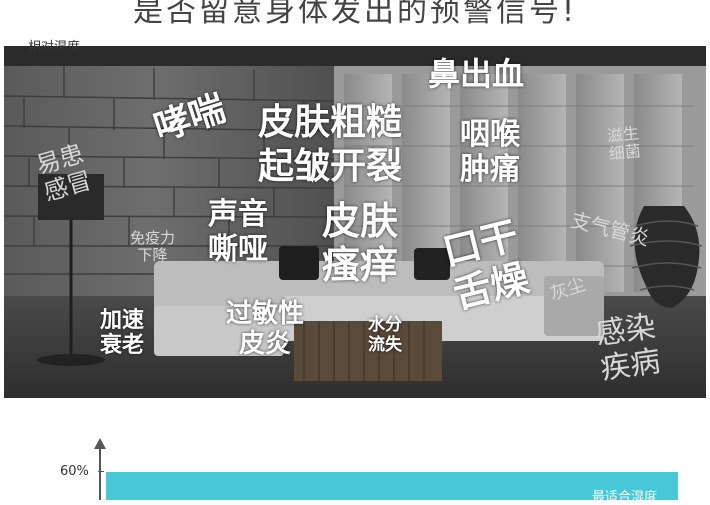 Image resolution: width=710 pixels, height=505 pixels. What do you see at coordinates (385, 344) in the screenshot?
I see `water-loss-line-2: 流失` at bounding box center [385, 344].